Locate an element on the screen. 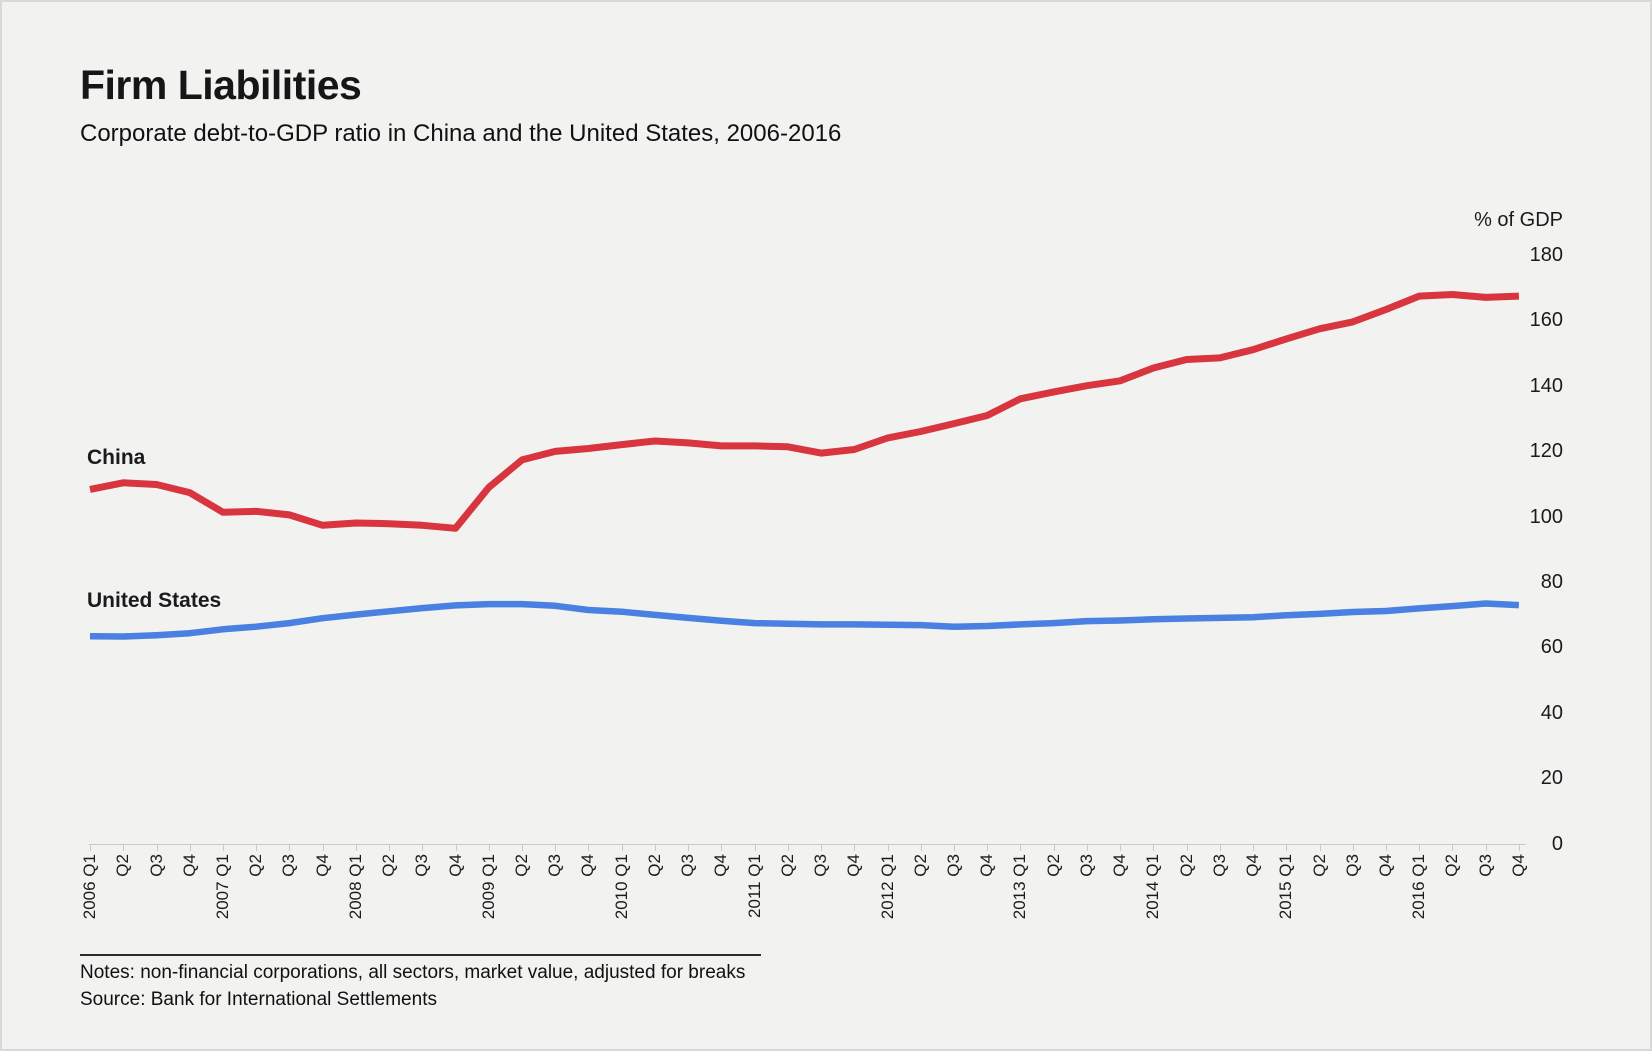 The image size is (1652, 1051). y-tick-label: 20 is located at coordinates (1551, 778).